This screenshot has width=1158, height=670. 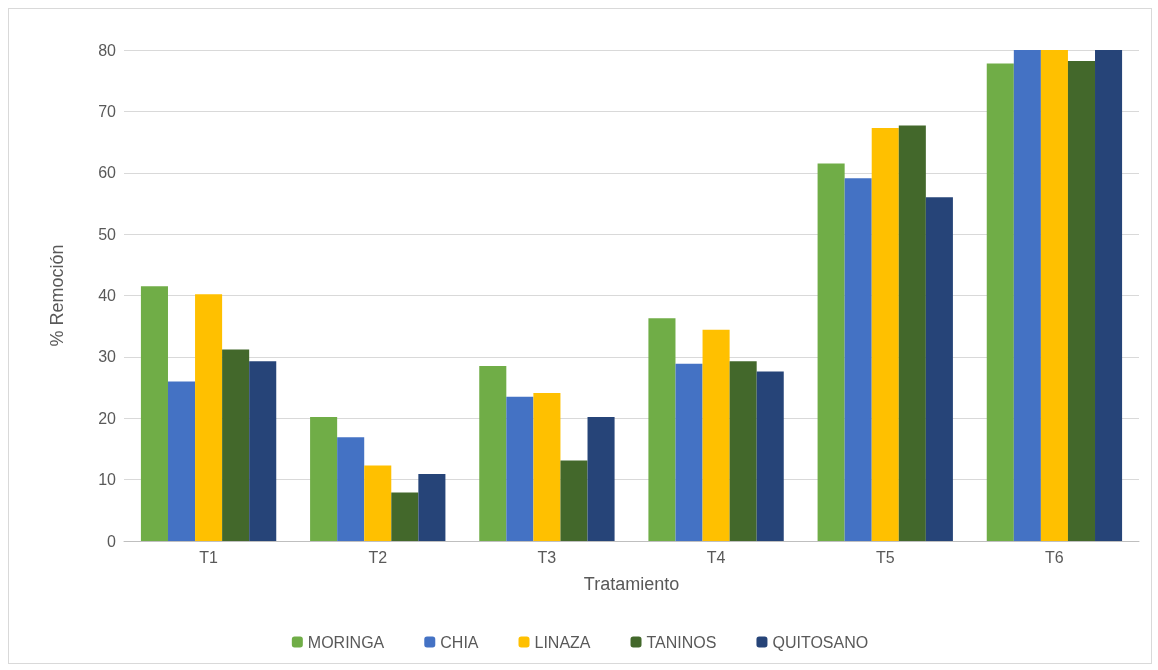 I want to click on y-tick-label: 40, so click(x=107, y=295).